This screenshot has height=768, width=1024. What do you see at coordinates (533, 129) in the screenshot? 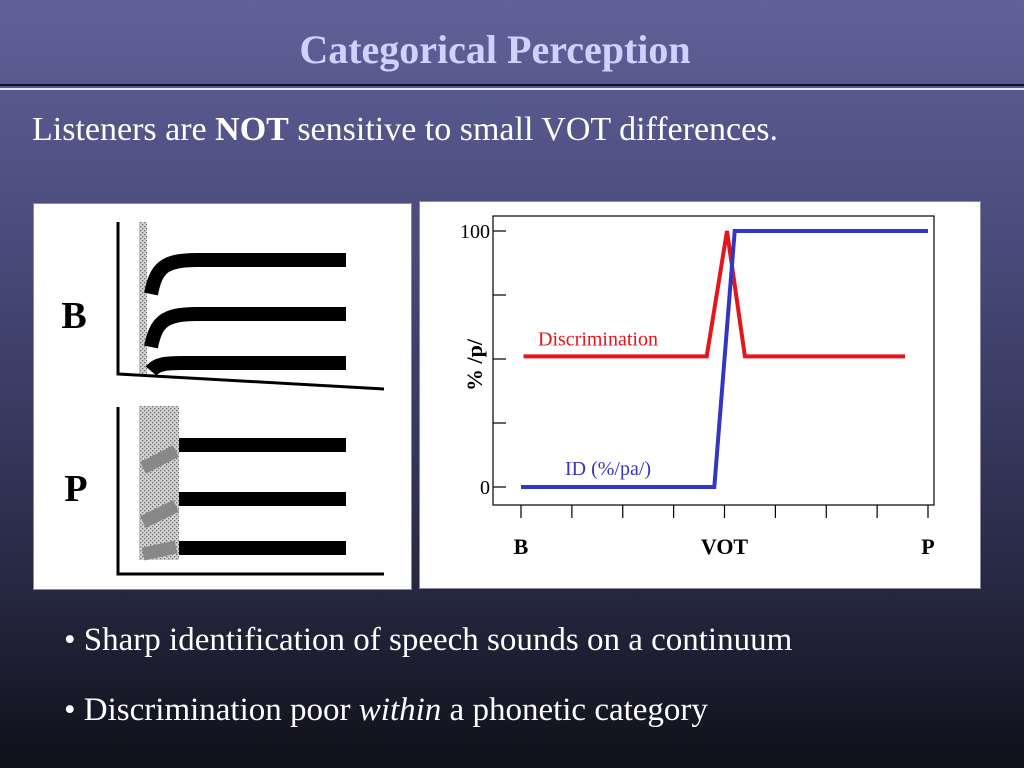
I see `subtitle-text-after: sensitive to small VOT differences.` at bounding box center [533, 129].